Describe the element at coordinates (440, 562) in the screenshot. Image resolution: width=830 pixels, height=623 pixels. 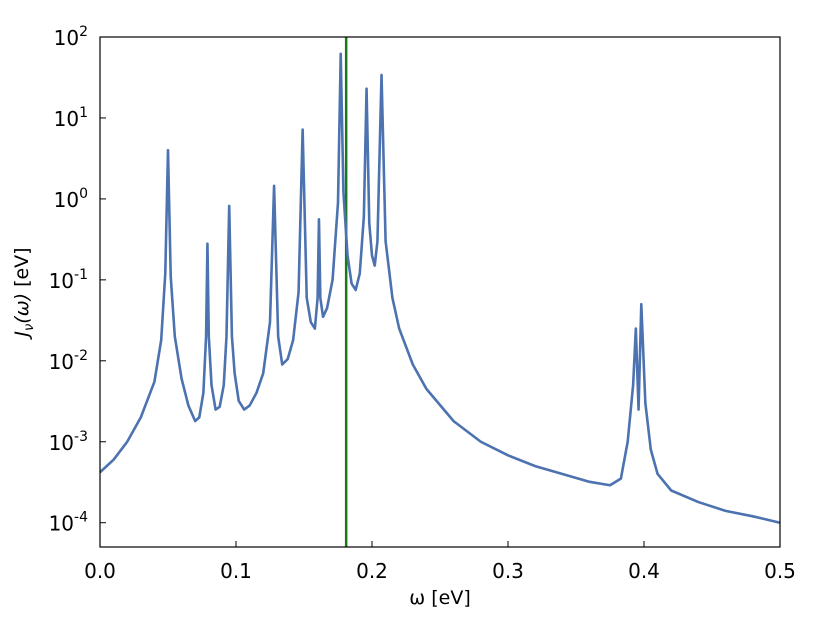
I see `x-axis-ticks: 0.0 0.1 0.2 0.3 0.4 0.5` at that location.